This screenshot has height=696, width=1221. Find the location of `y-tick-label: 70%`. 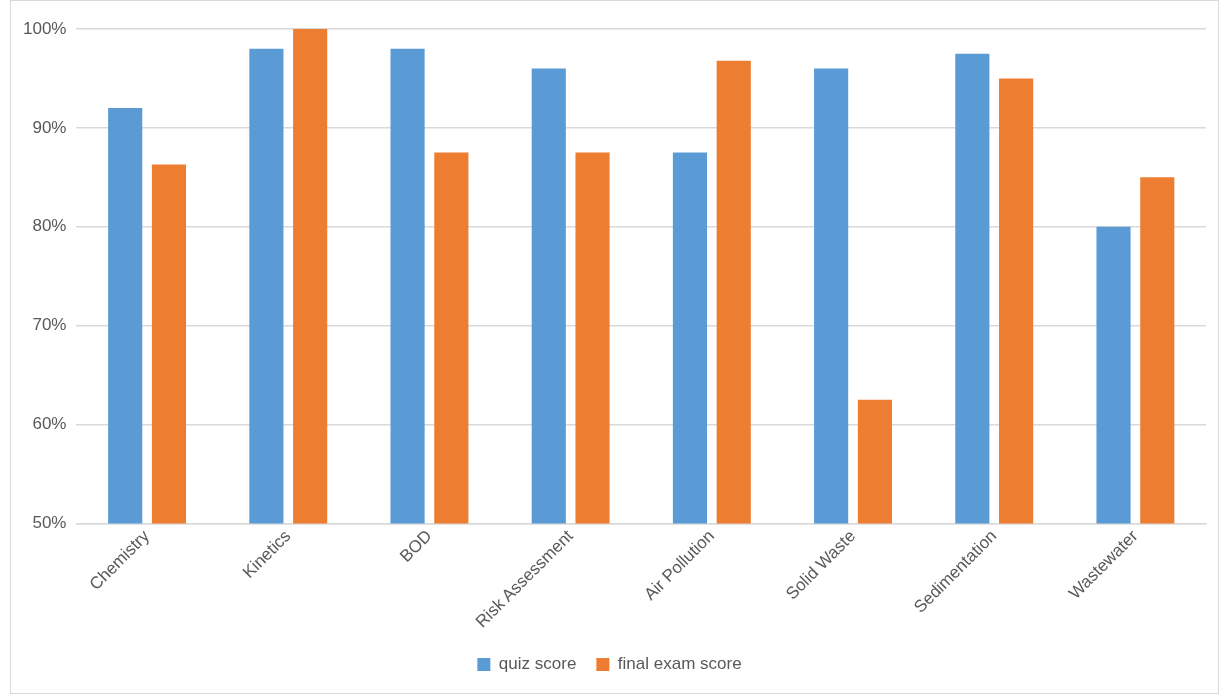

y-tick-label: 70% is located at coordinates (49, 325).